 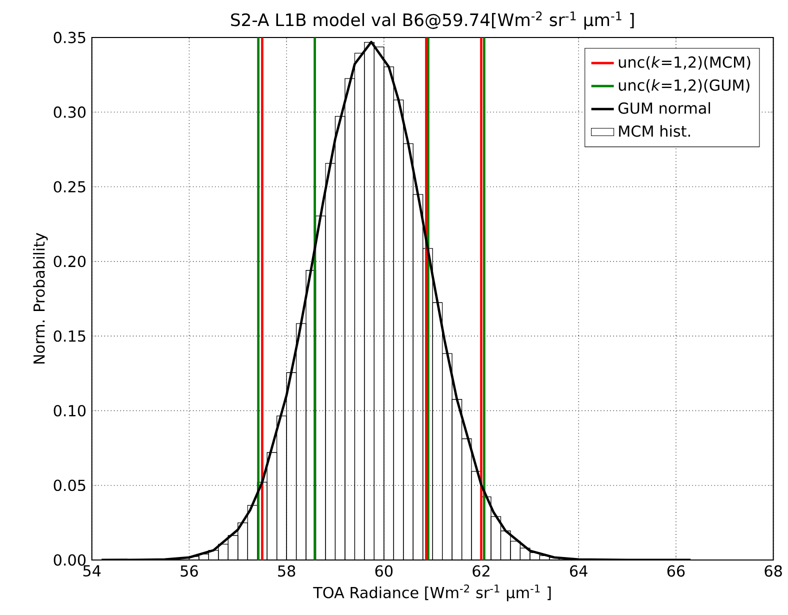 I want to click on chart-title: S2-A L1B model val B6@59.74[Wm$^{-2}$ sr$^{-1}$ μm$^{-1}$ ], so click(x=432, y=20).